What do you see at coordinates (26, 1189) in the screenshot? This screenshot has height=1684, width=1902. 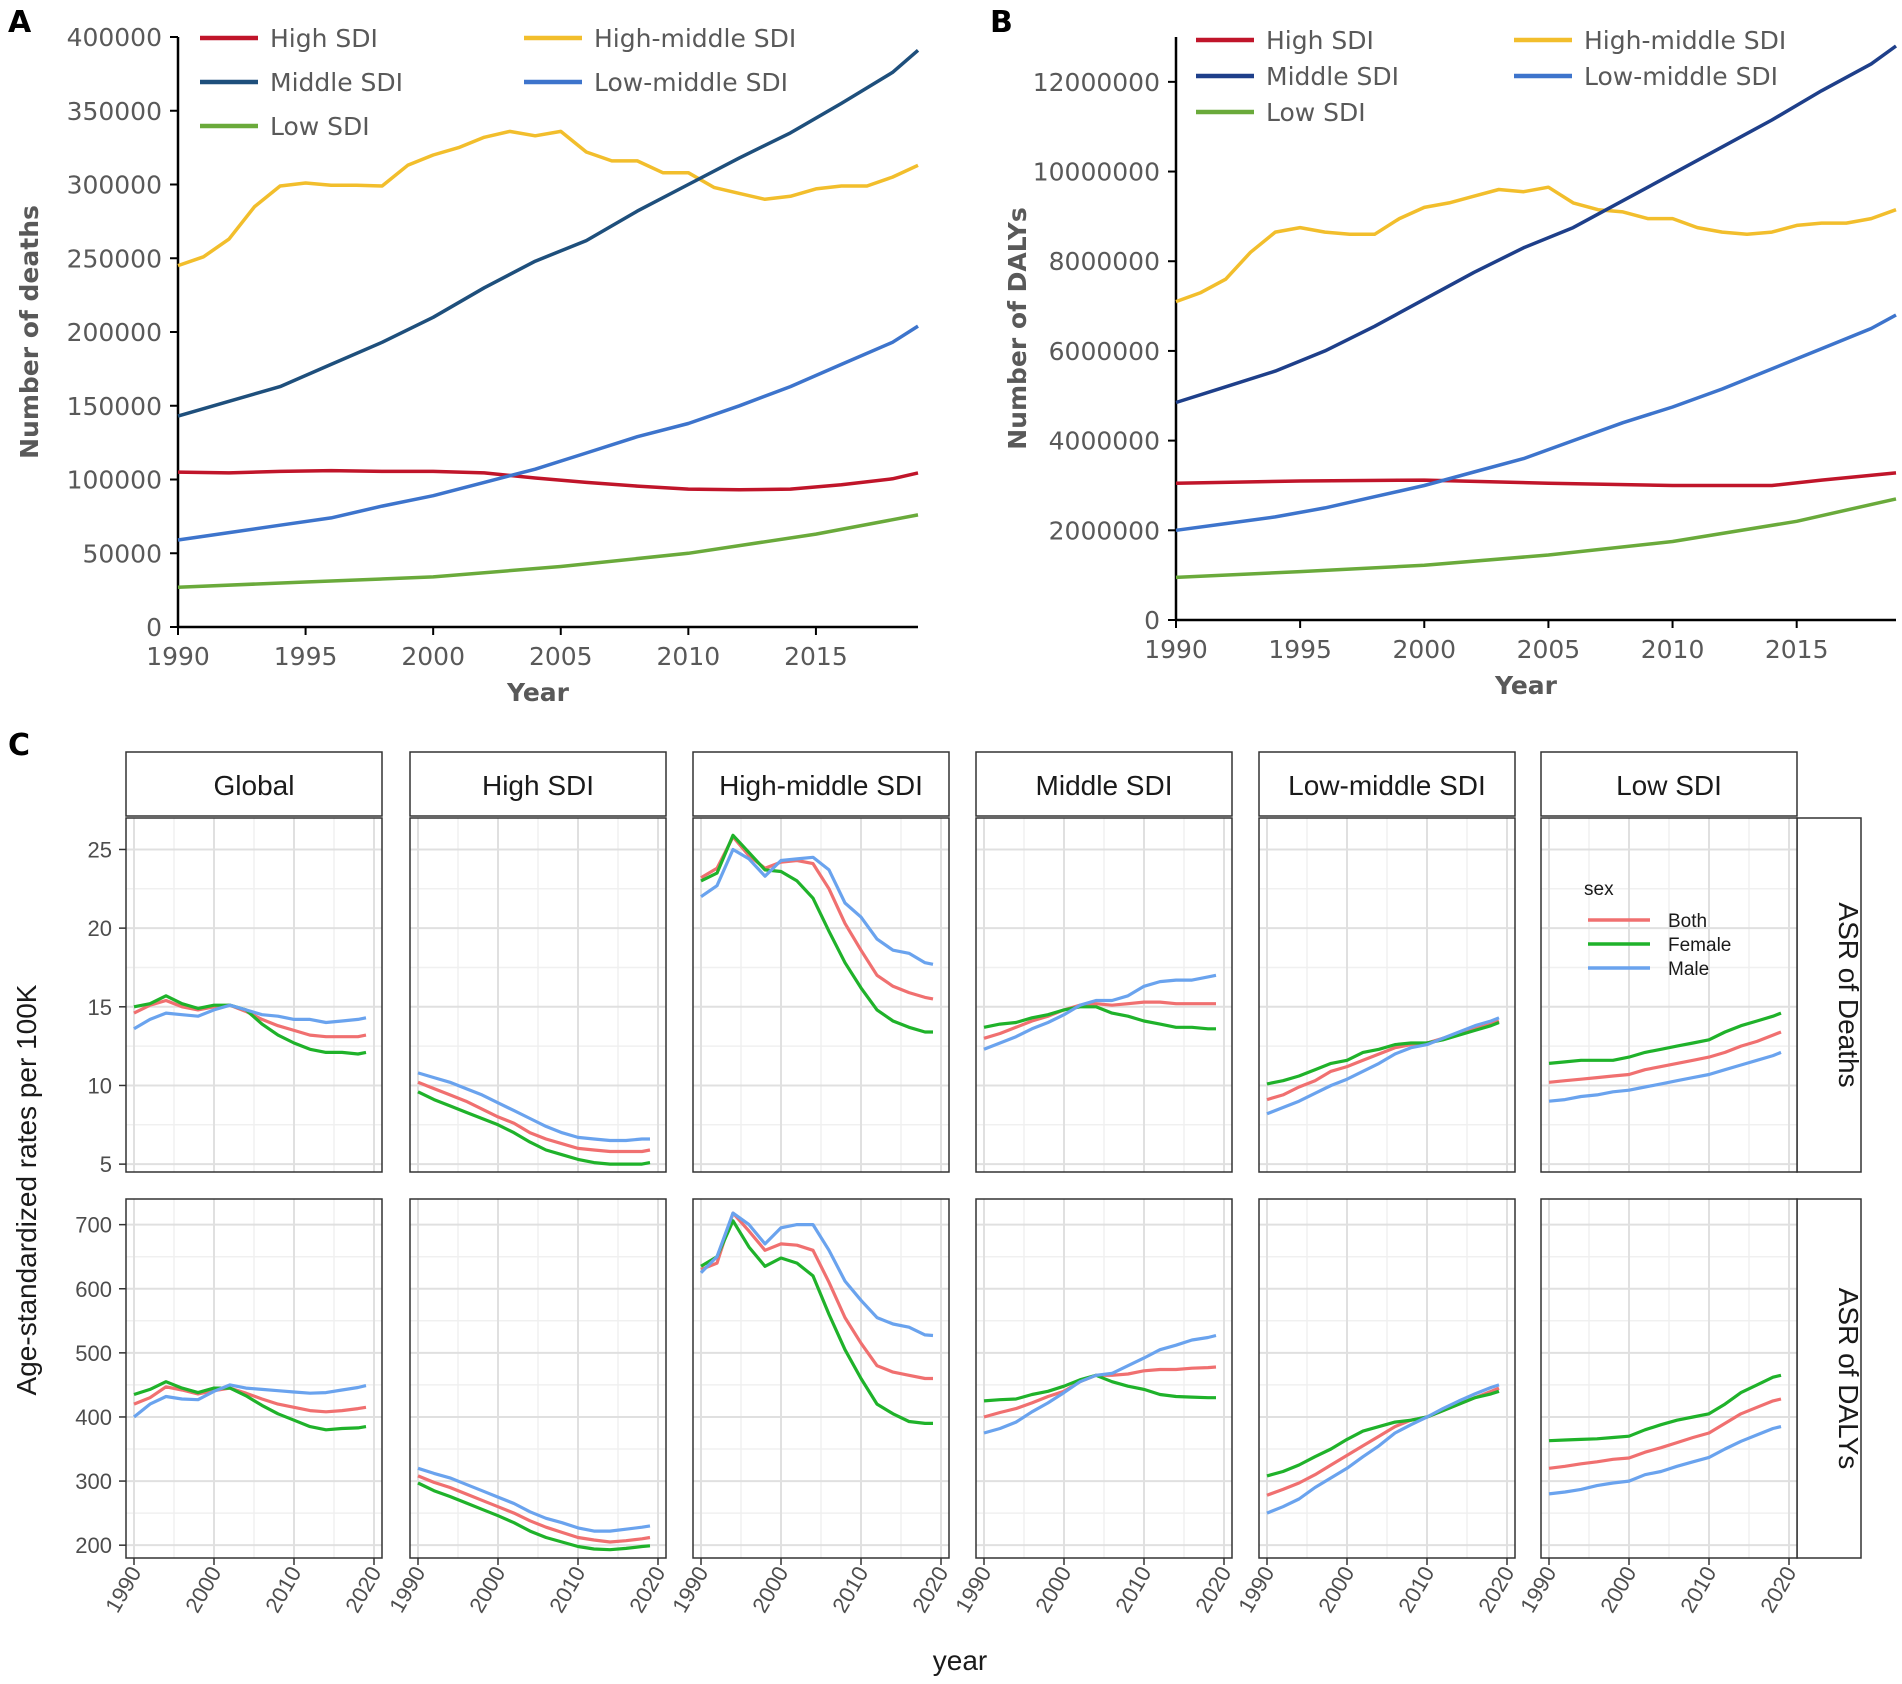 I see `y-axis-title: Age-standardized rates per 100K` at bounding box center [26, 1189].